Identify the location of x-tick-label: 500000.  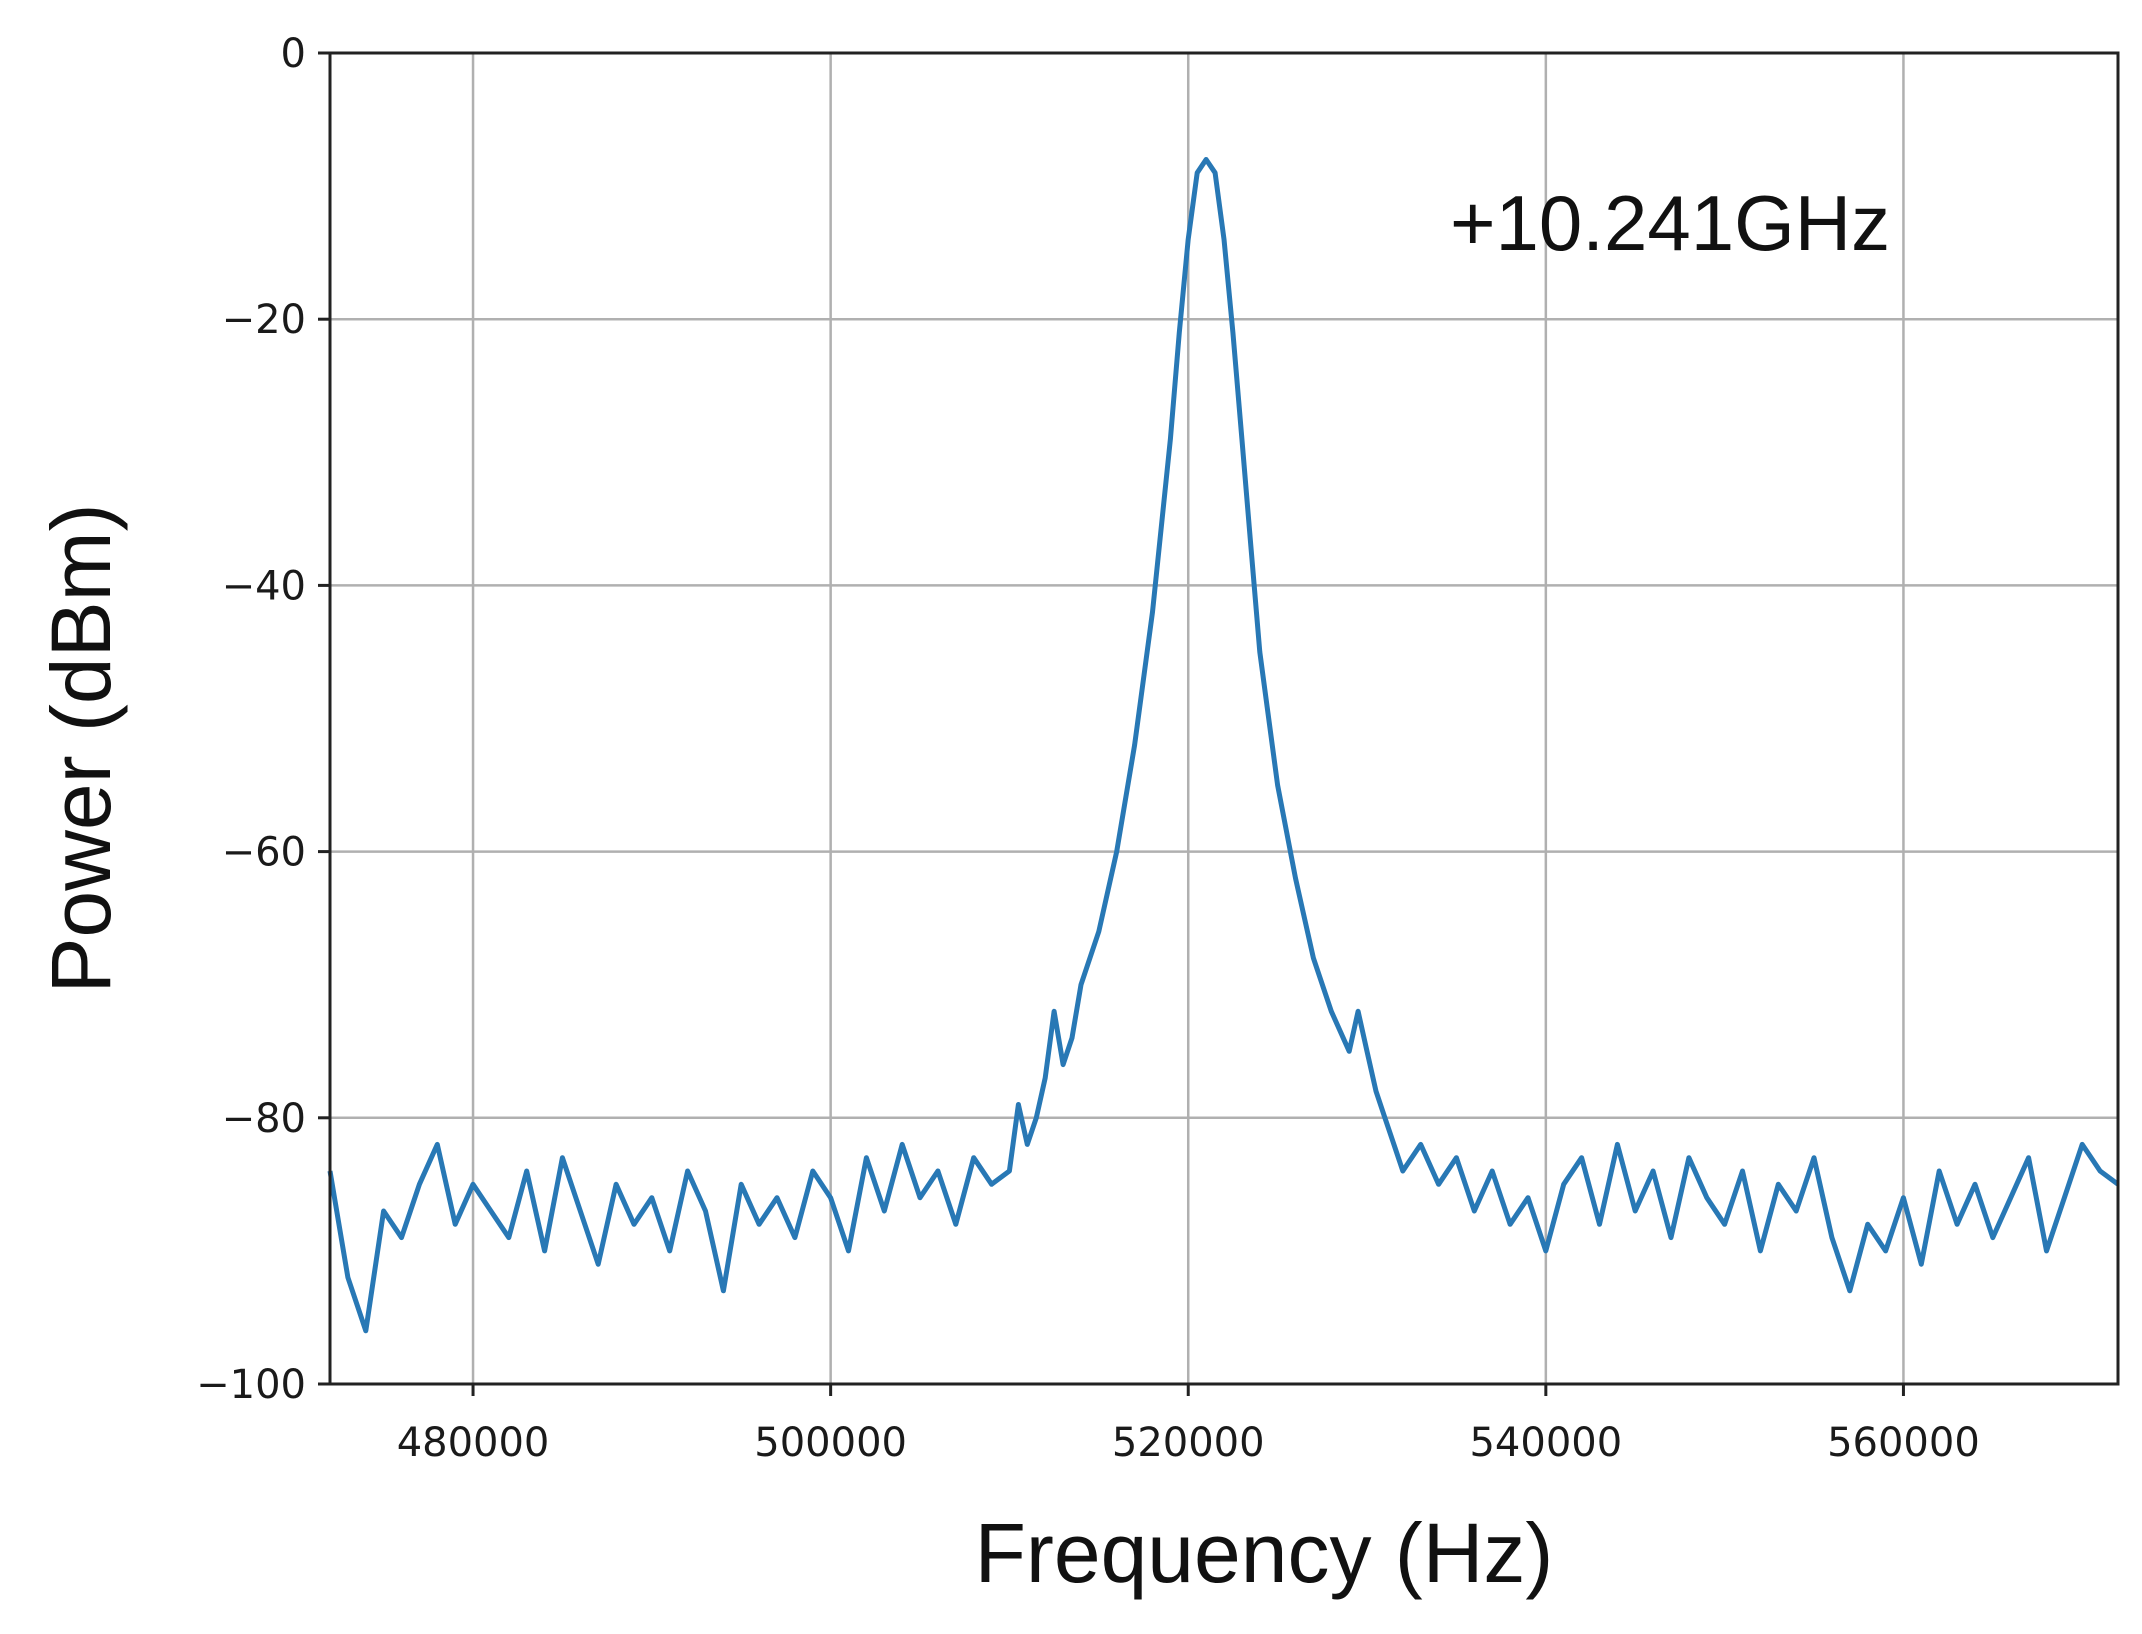
(830, 1443).